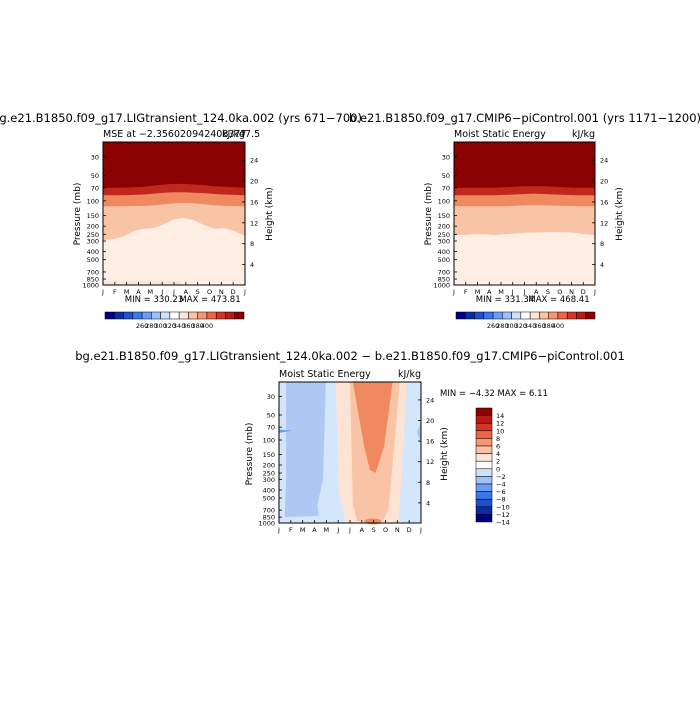 The image size is (700, 704). I want to click on panel3-ytick-label: 250, so click(269, 474).